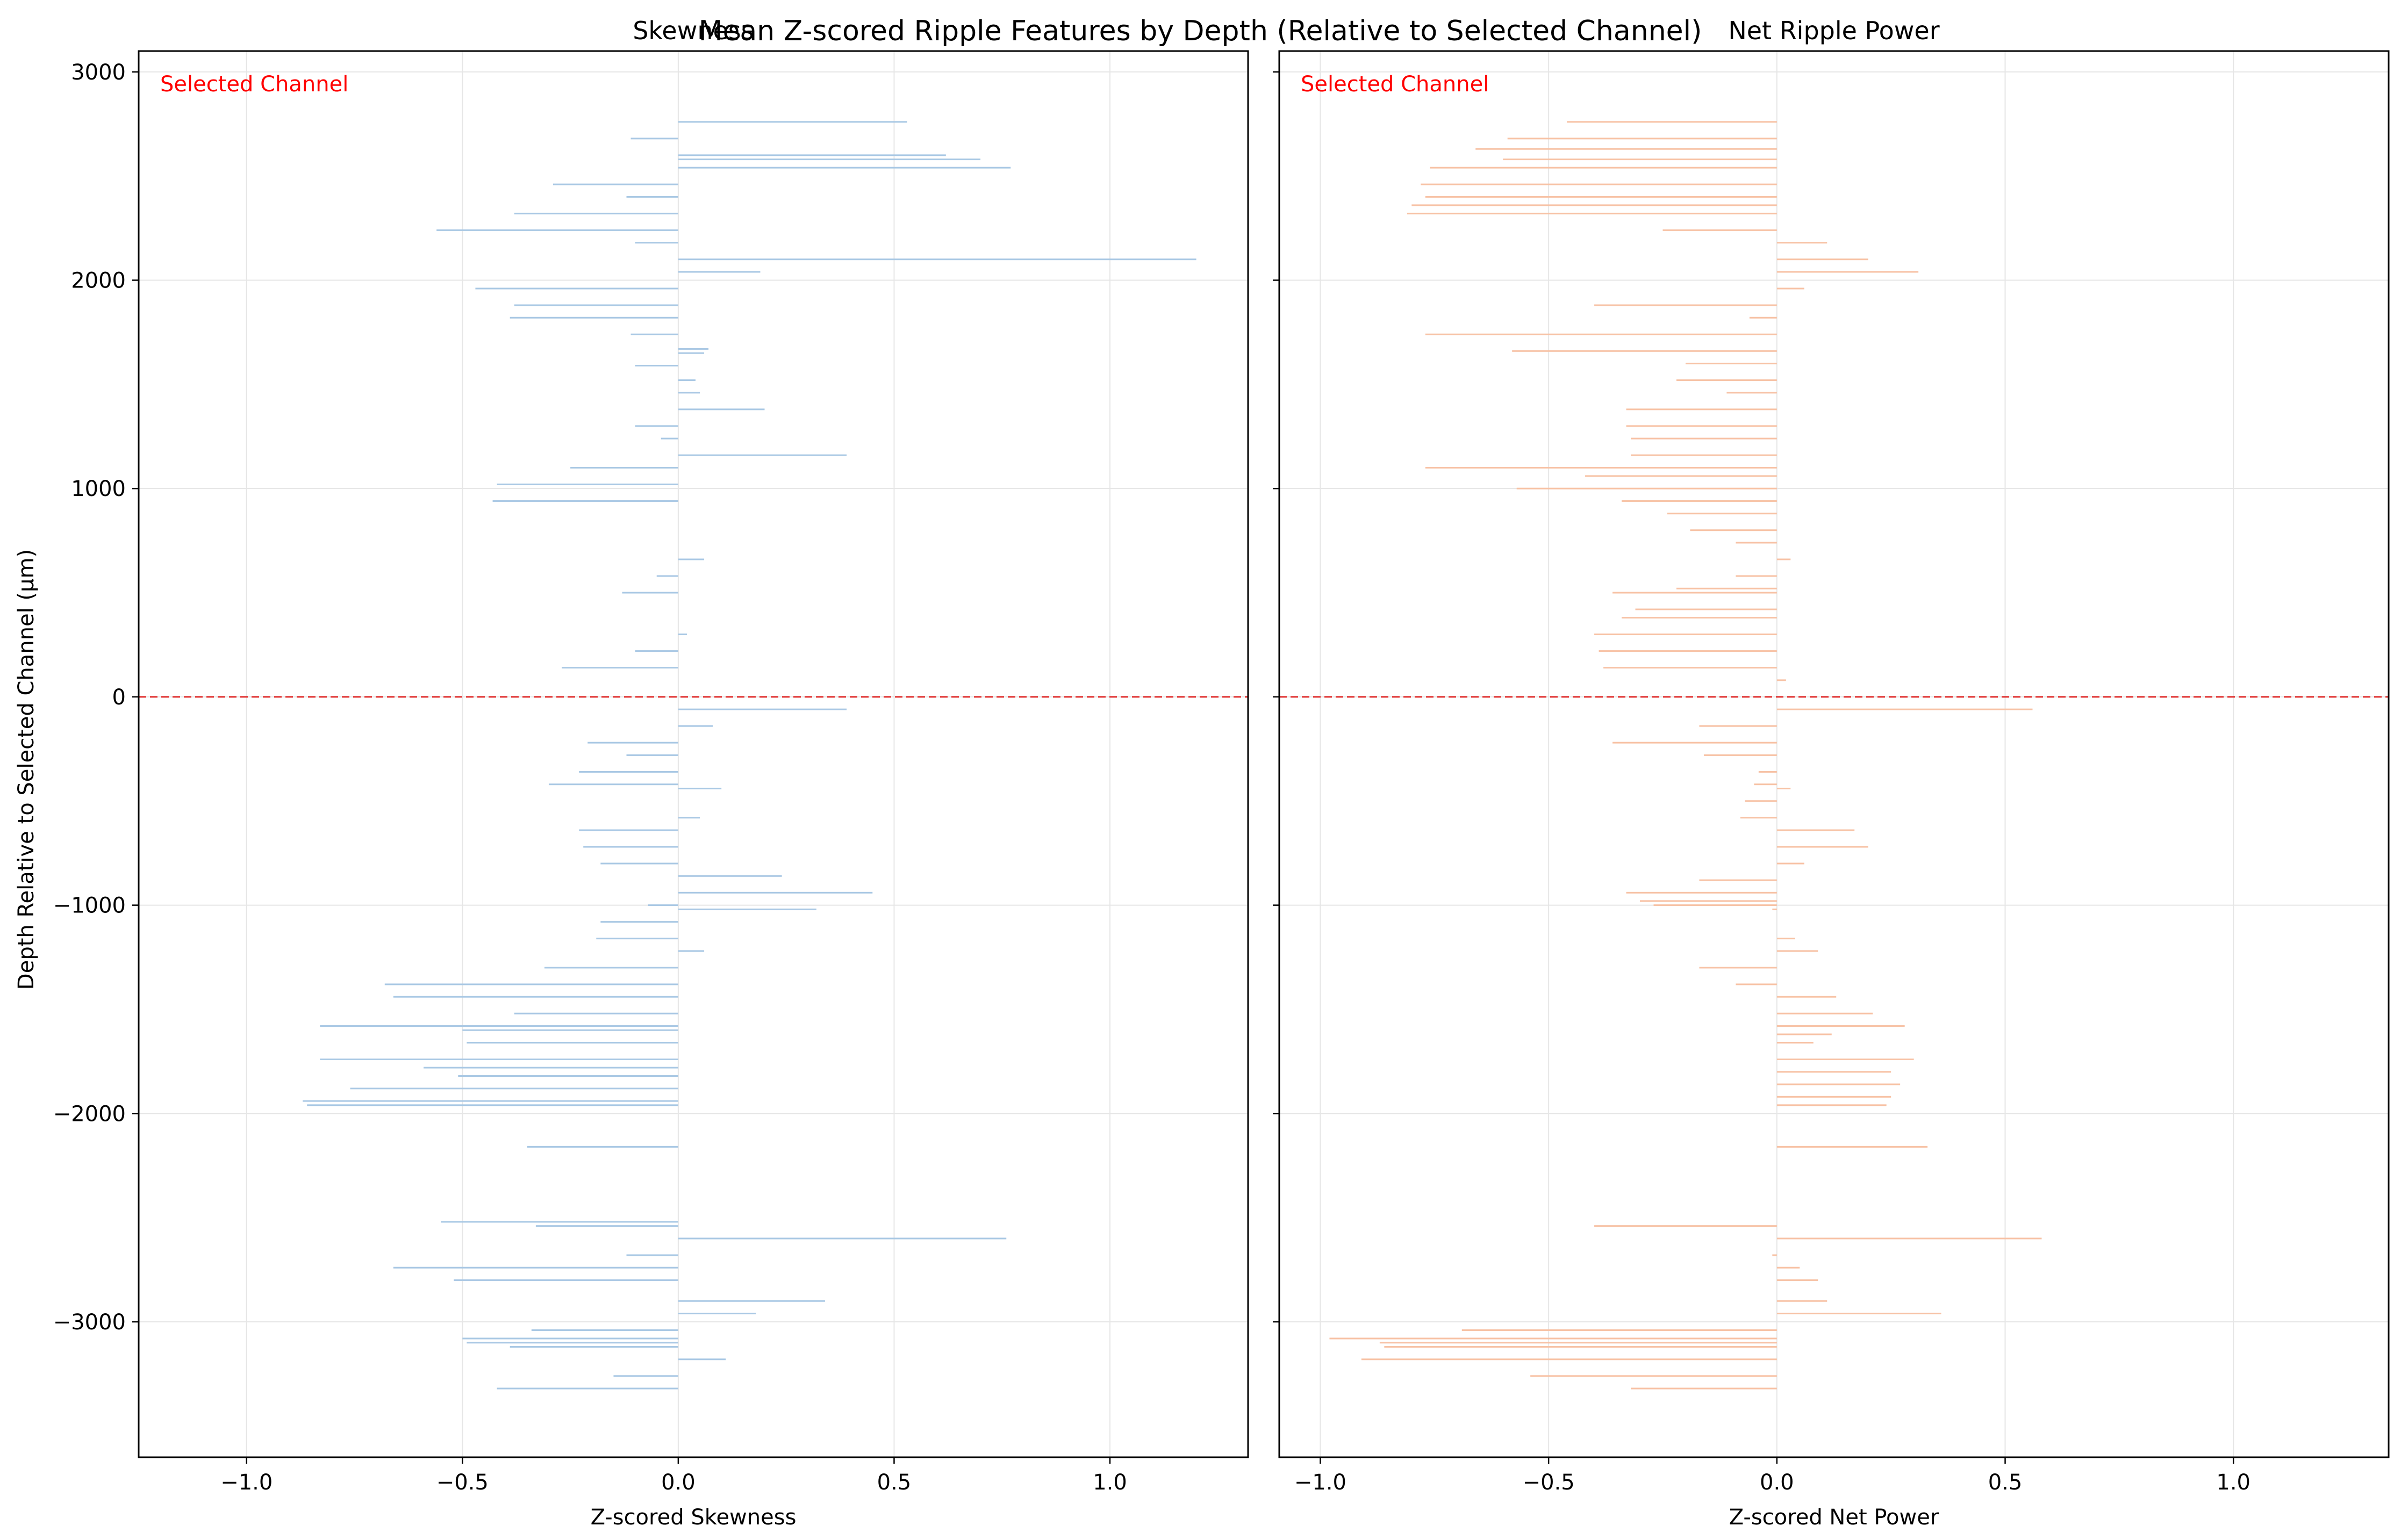 The image size is (2401, 1540). I want to click on x-tick-label: −0.5, so click(1549, 1483).